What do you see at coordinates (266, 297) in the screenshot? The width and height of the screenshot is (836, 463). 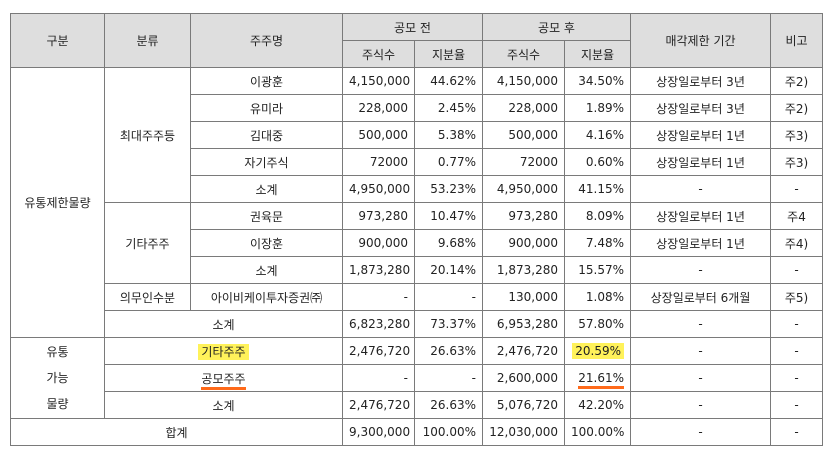 I see `holder-name: 아이비케이투자증권㈜` at bounding box center [266, 297].